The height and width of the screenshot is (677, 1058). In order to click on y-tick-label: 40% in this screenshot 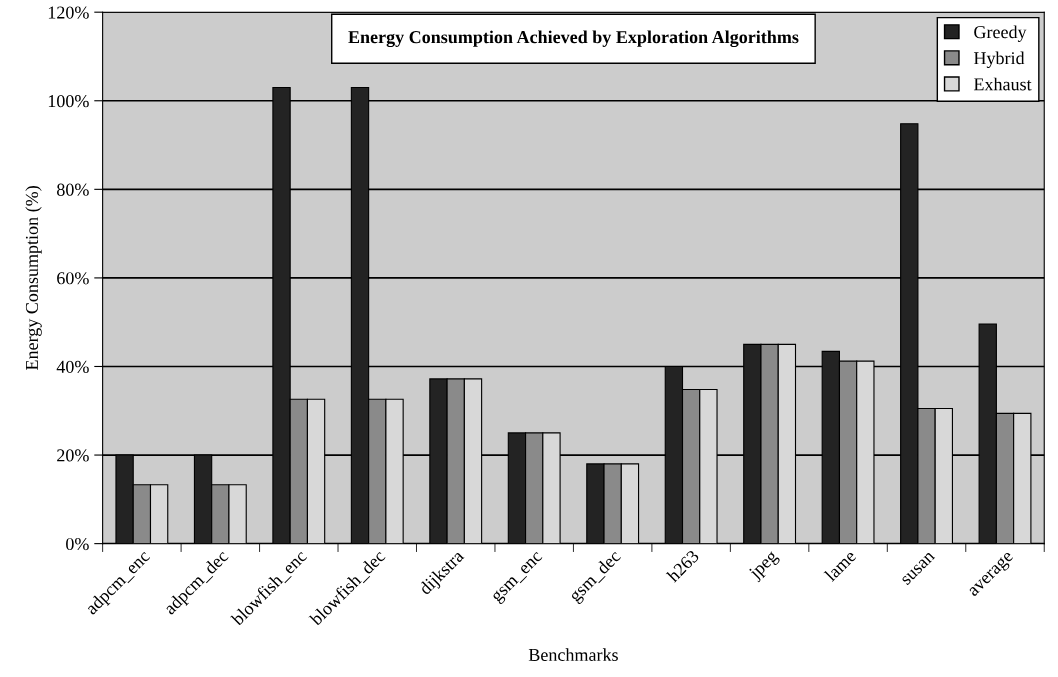, I will do `click(72, 366)`.